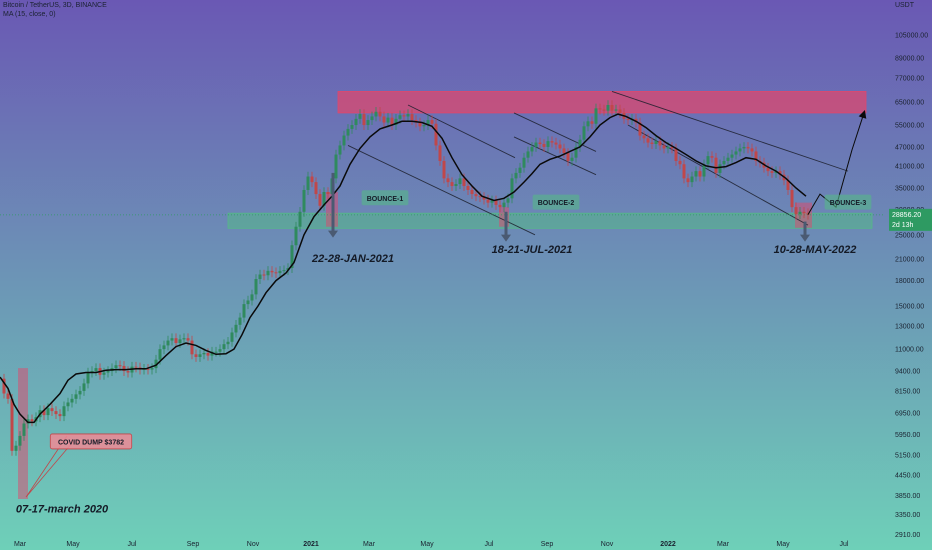  Describe the element at coordinates (253, 544) in the screenshot. I see `x-tick-label: Nov` at that location.